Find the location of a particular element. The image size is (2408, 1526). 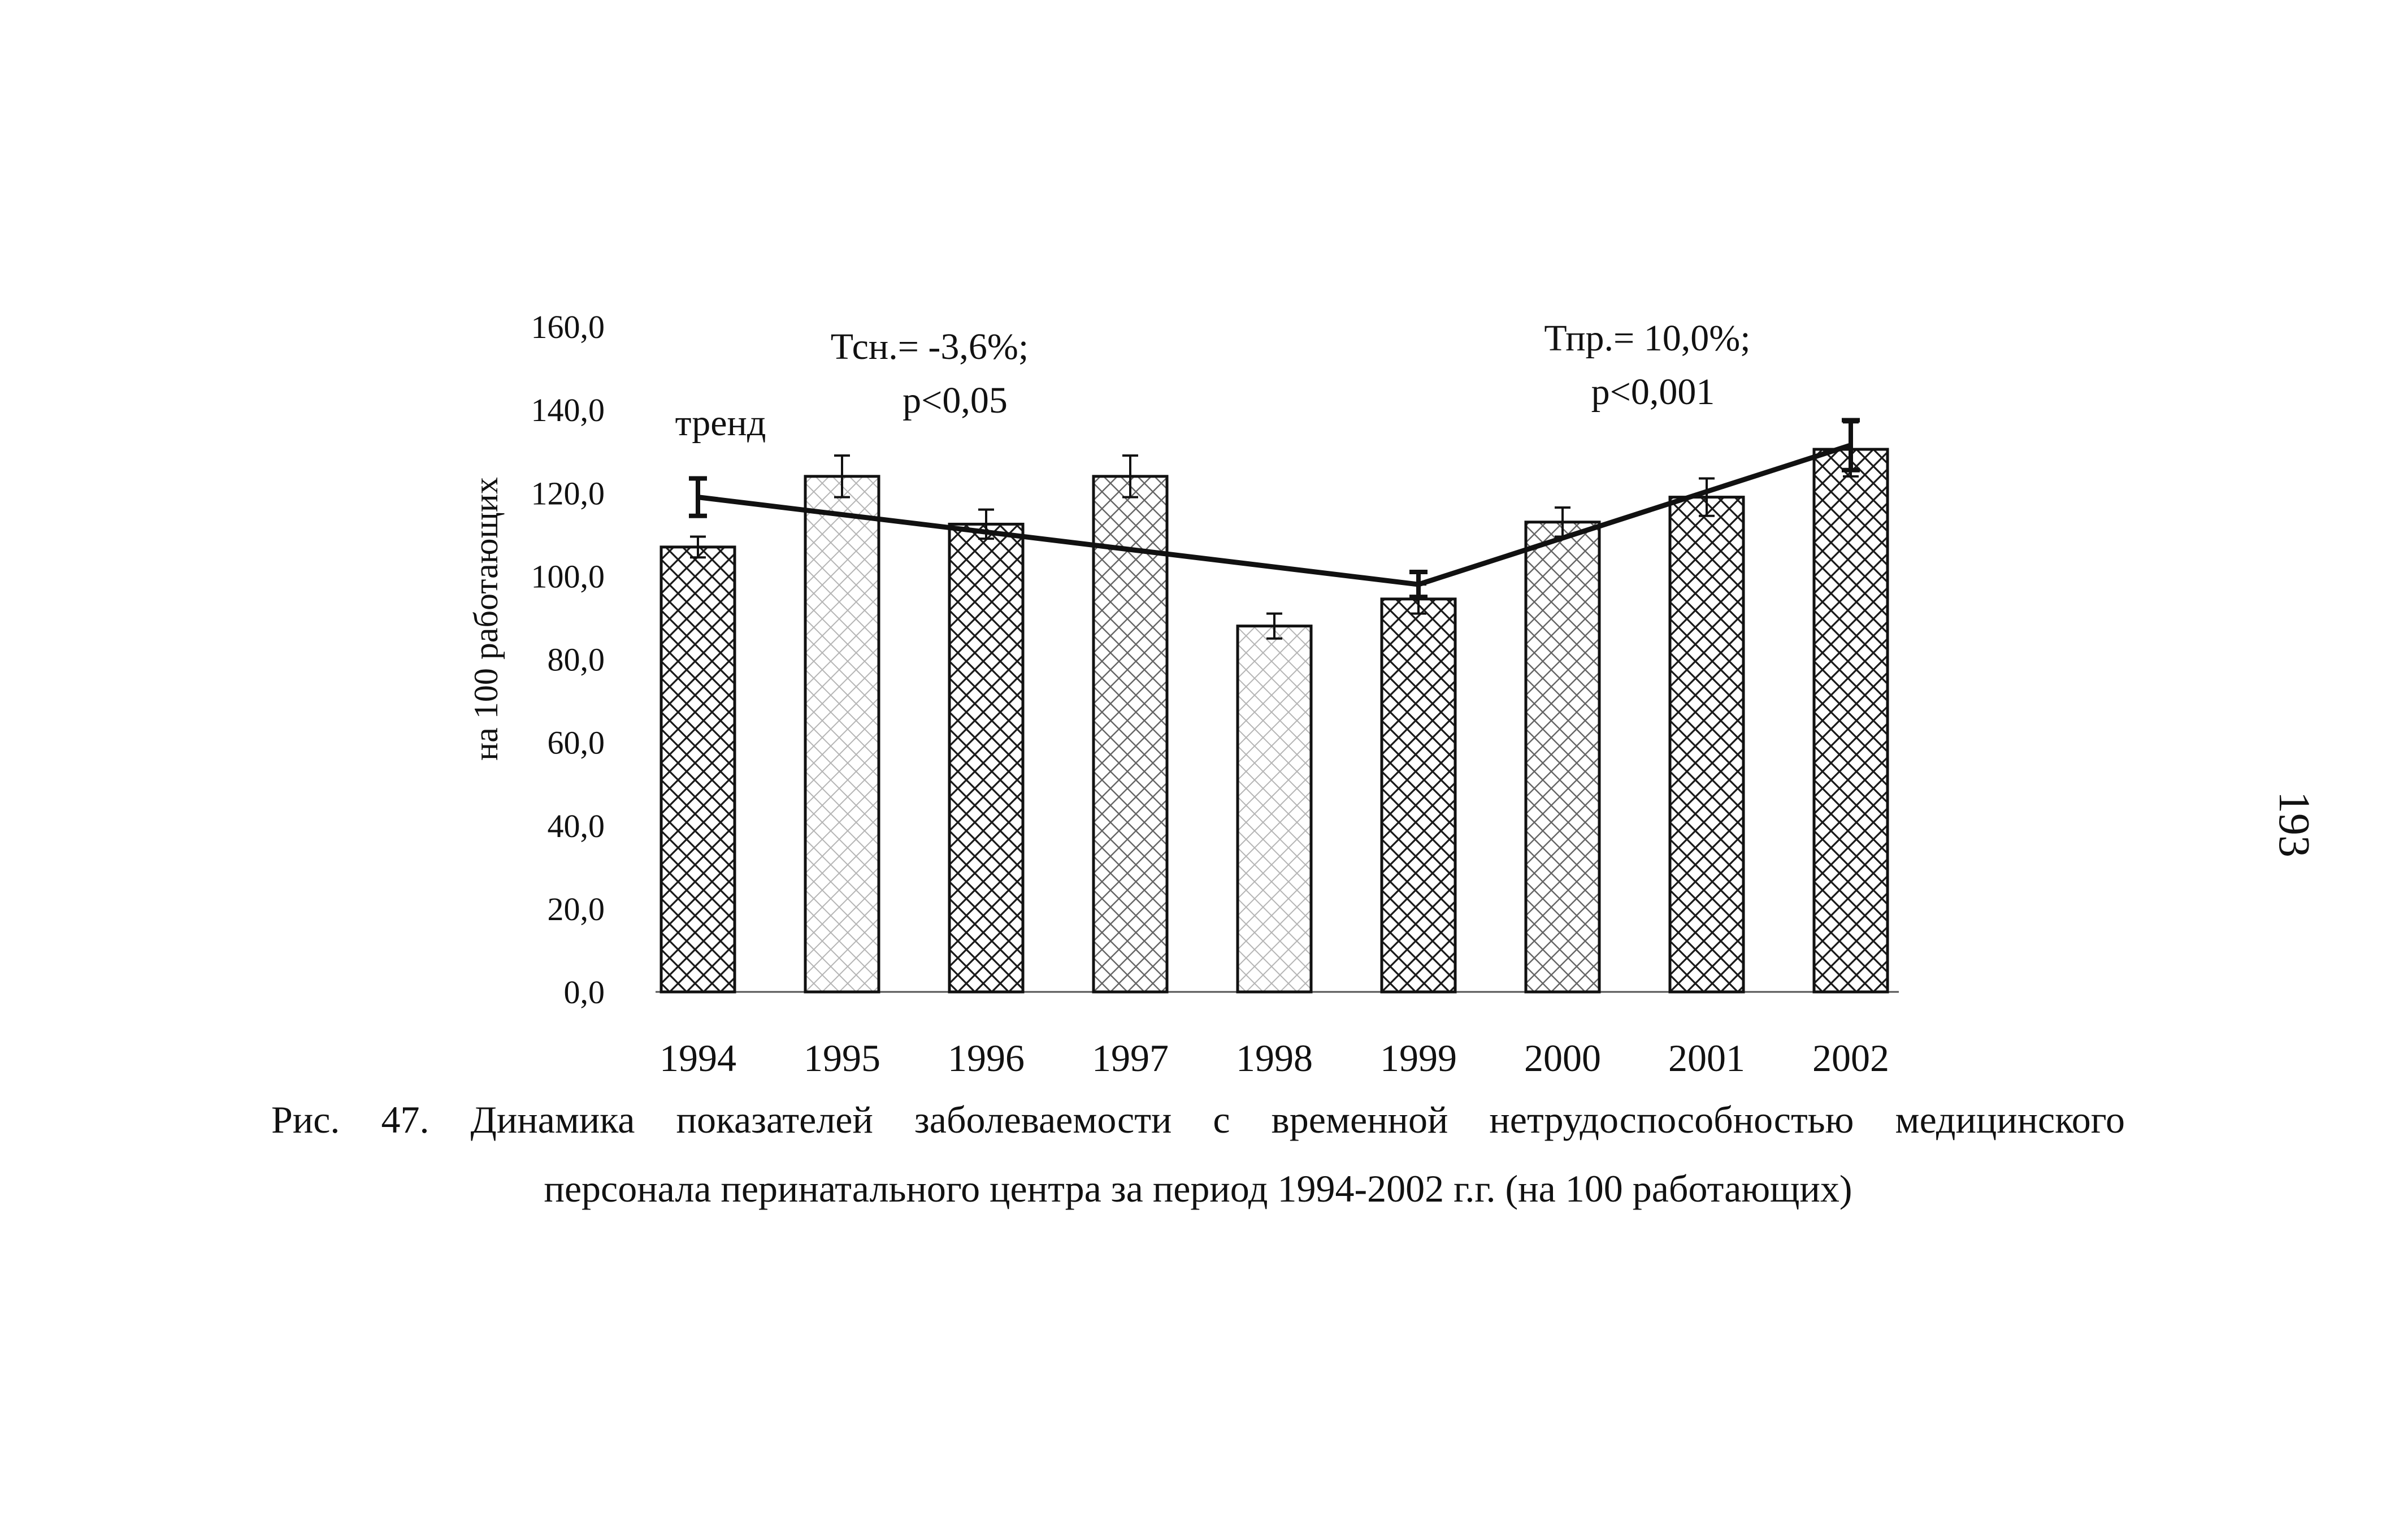

x-tick-label: 1997 is located at coordinates (1131, 1059).